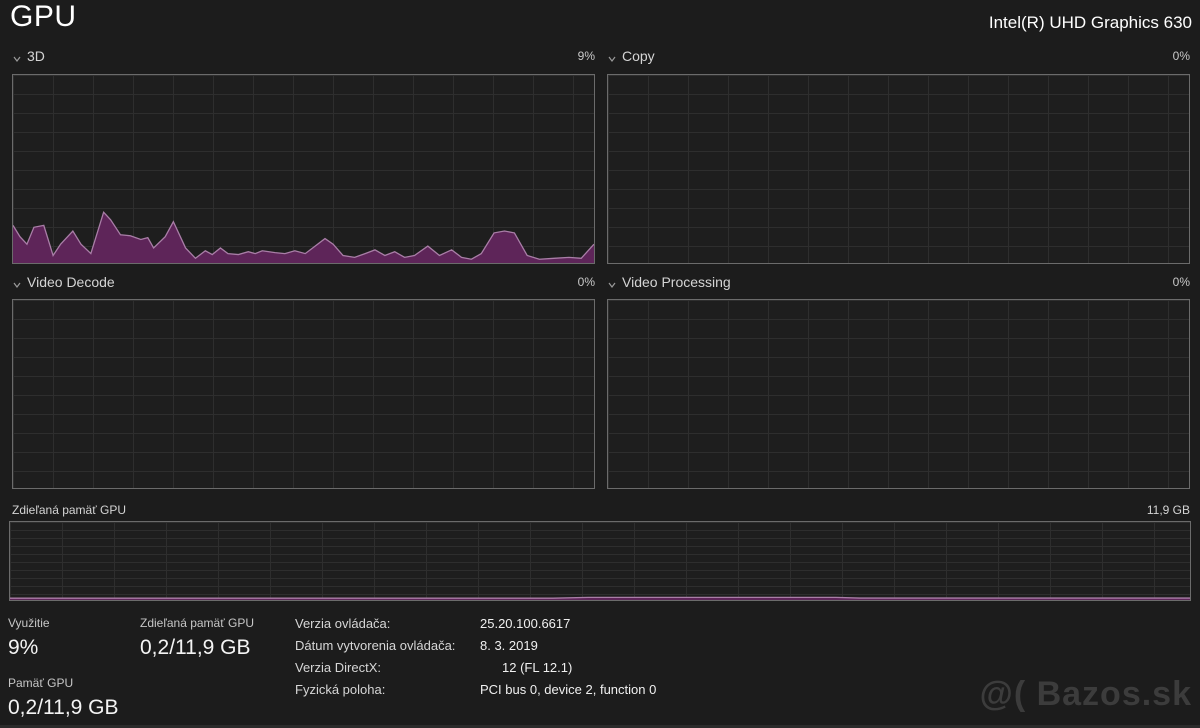 The image size is (1200, 728). I want to click on driver-date-value: 8. 3. 2019, so click(509, 645).